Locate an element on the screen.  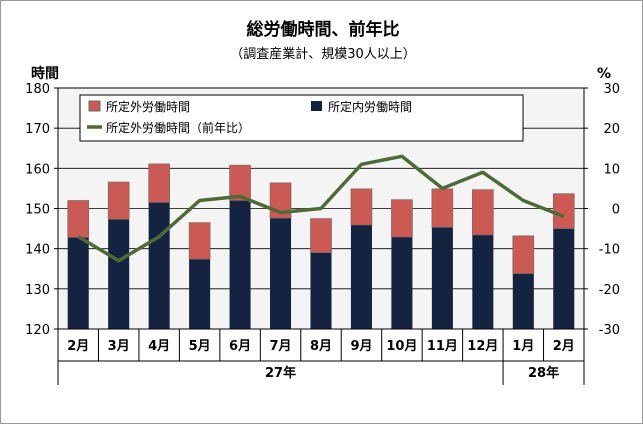
legend-label-overtime-yoy: 所定外労働時間（前年比） is located at coordinates (178, 127).